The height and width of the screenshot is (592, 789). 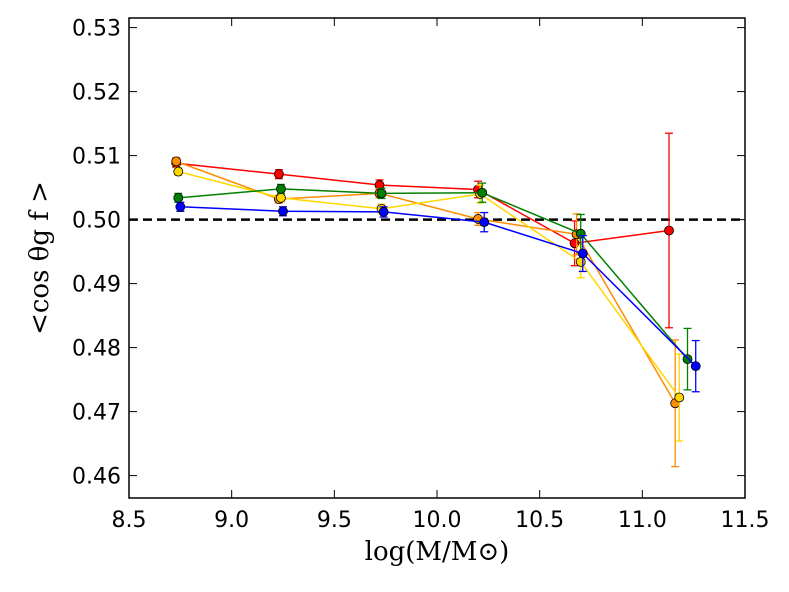 I want to click on x-tick-label: 11.0, so click(x=642, y=520).